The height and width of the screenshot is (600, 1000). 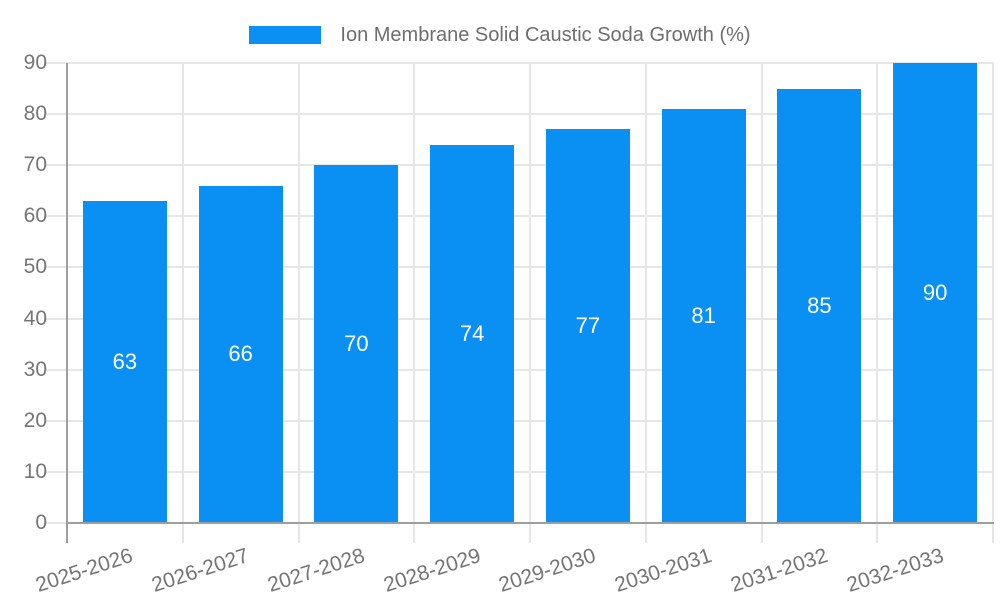 What do you see at coordinates (547, 570) in the screenshot?
I see `x-axis-tick-label: 2029-2030` at bounding box center [547, 570].